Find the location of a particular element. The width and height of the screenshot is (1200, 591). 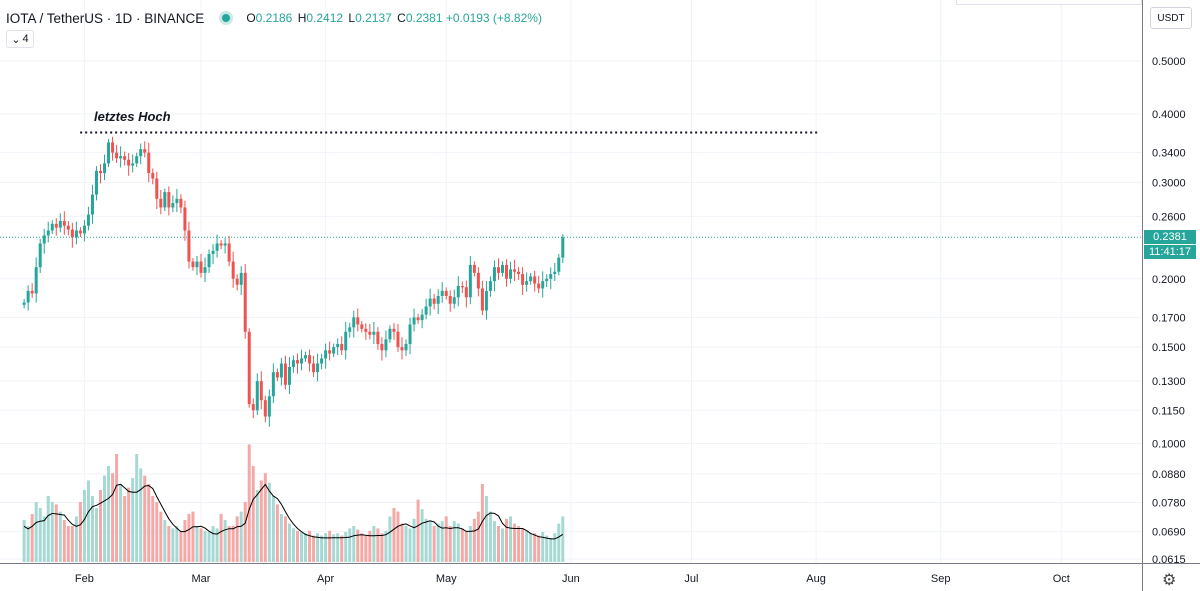

x-tick-label: Oct is located at coordinates (1061, 579).